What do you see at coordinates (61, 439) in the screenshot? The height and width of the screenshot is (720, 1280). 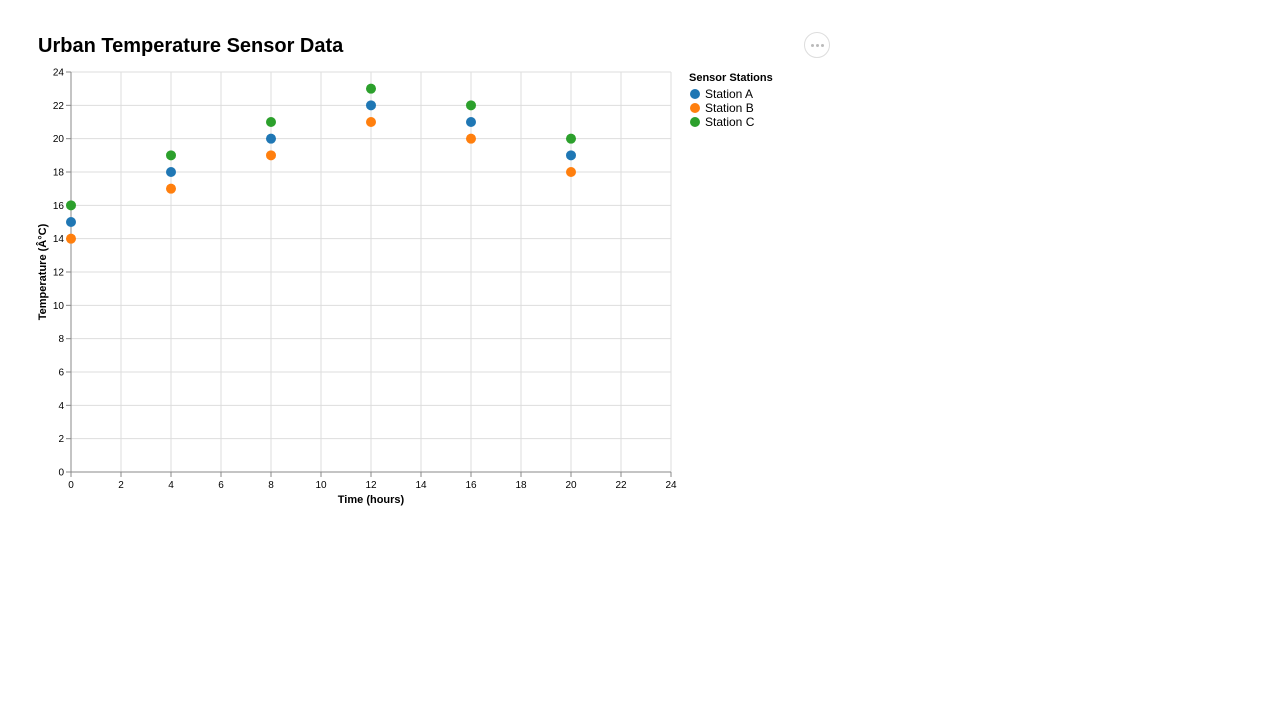 I see `y-tick-label: 2` at bounding box center [61, 439].